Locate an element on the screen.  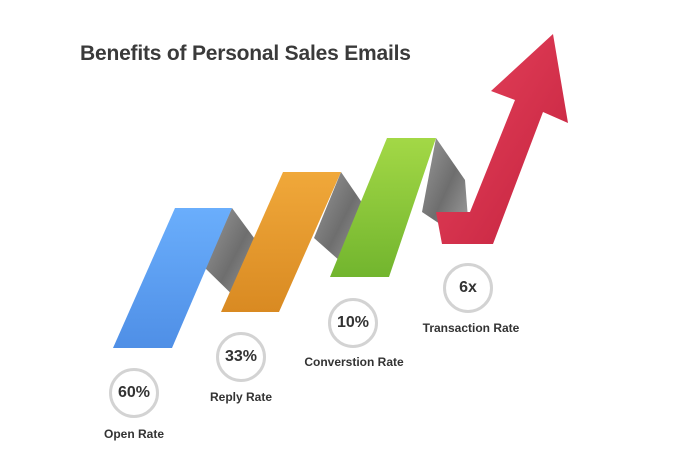
ribbon-segment-blue is located at coordinates (172, 278).